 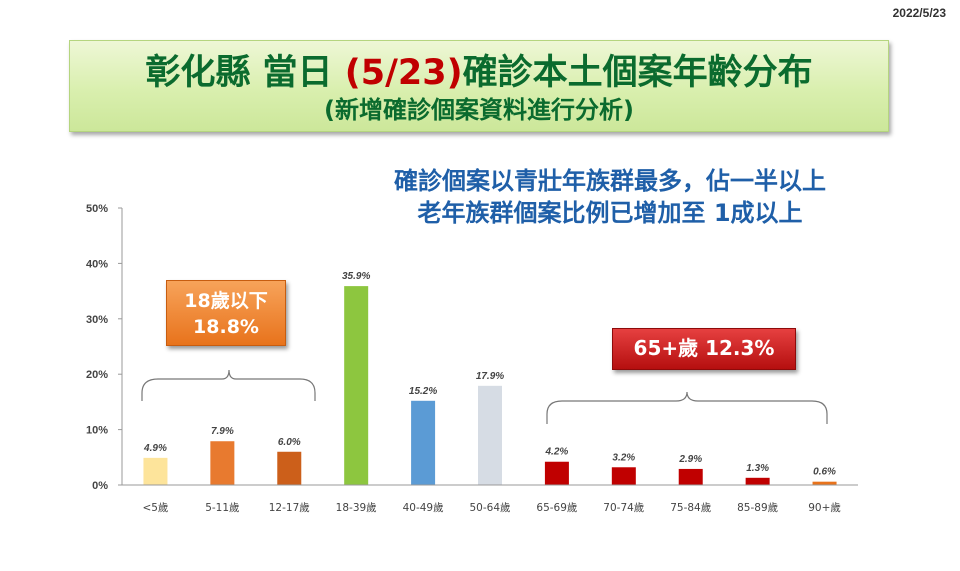 I want to click on bar-value-label: 17.9%, so click(x=490, y=376).